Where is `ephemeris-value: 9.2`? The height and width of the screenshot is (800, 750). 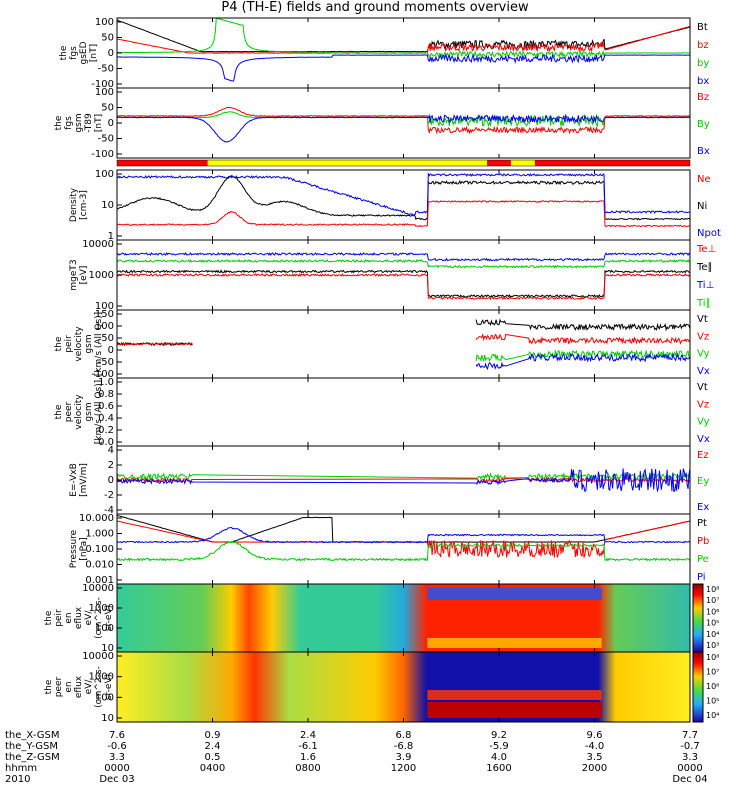
ephemeris-value: 9.2 is located at coordinates (499, 735).